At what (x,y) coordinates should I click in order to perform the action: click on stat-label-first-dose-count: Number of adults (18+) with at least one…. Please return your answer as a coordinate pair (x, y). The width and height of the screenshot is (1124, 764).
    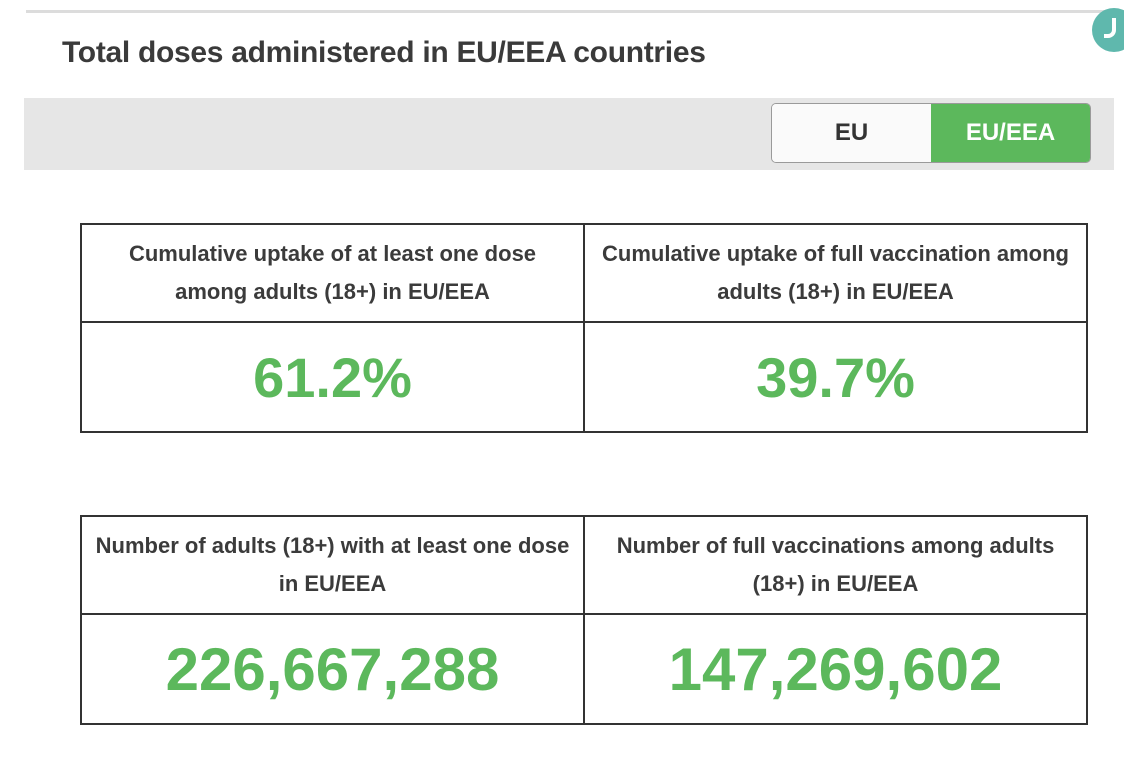
    Looking at the image, I should click on (332, 565).